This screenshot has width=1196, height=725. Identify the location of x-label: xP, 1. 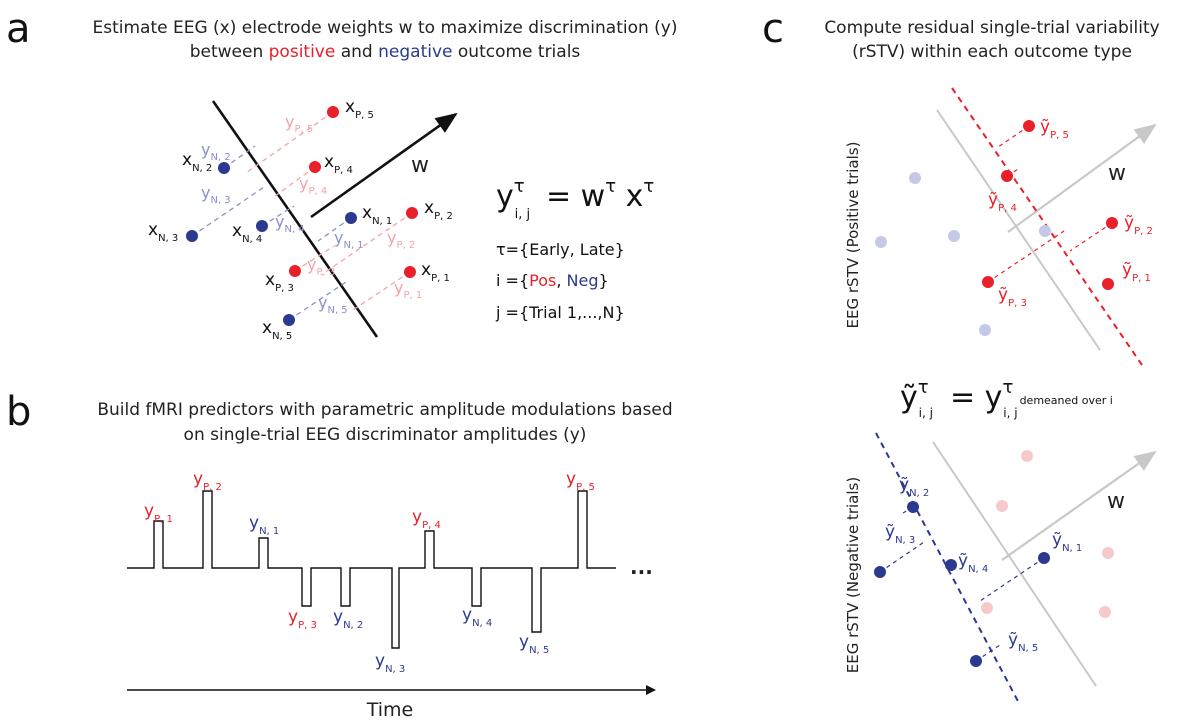
(435, 272).